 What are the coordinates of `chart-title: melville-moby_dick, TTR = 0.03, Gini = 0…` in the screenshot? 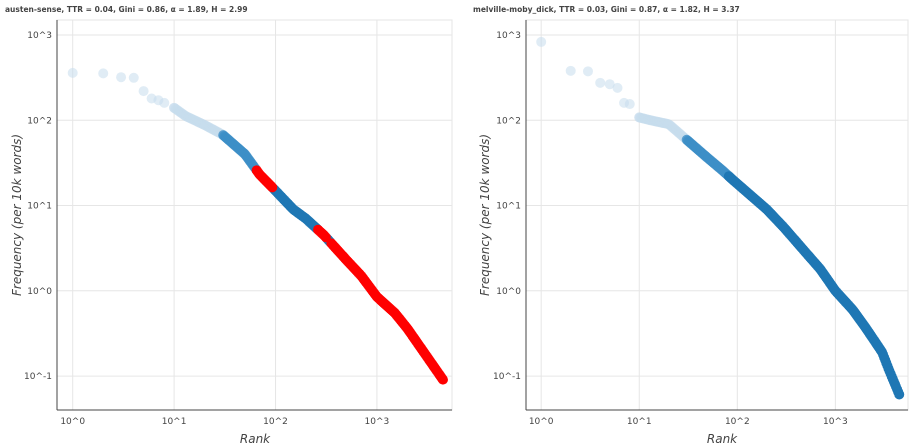 It's located at (606, 9).